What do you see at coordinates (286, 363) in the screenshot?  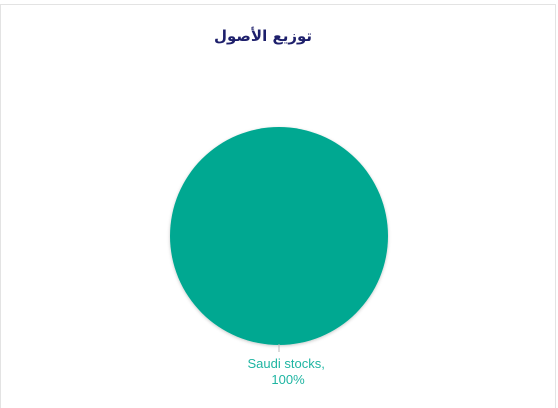 I see `slice-label-name: Saudi stocks,` at bounding box center [286, 363].